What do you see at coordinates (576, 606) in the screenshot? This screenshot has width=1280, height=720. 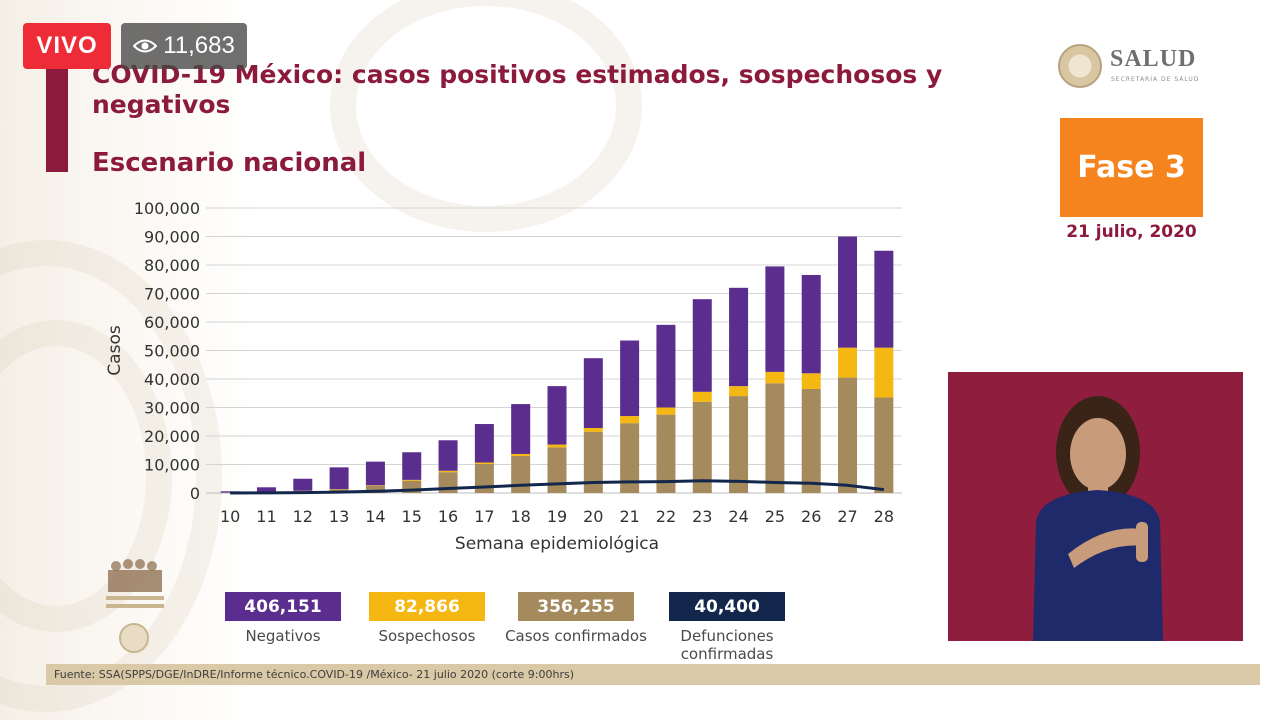 I see `legend-value-confirmados: 356,255` at bounding box center [576, 606].